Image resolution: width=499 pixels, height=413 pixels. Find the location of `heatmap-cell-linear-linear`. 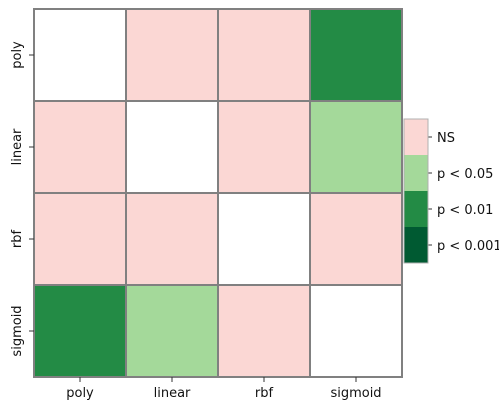

heatmap-cell-linear-linear is located at coordinates (172, 147).